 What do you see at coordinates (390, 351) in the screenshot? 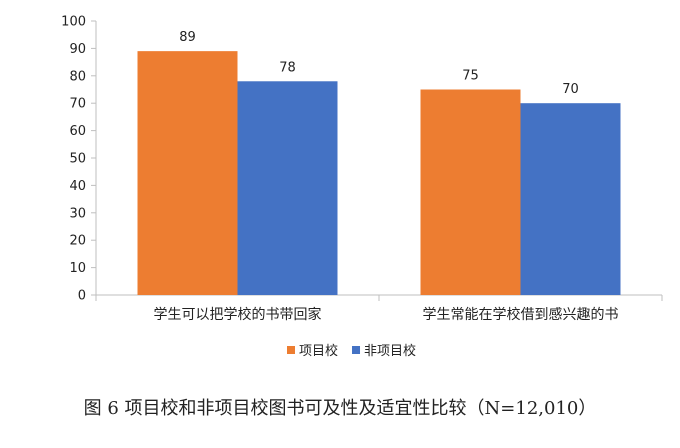
I see `legend-label: 非项目校` at bounding box center [390, 351].